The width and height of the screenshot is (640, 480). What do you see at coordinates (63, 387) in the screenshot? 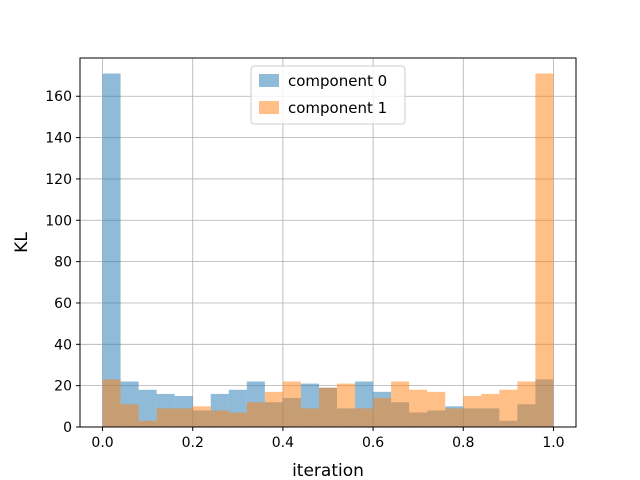
I see `y-tick-label: 20` at bounding box center [63, 387].